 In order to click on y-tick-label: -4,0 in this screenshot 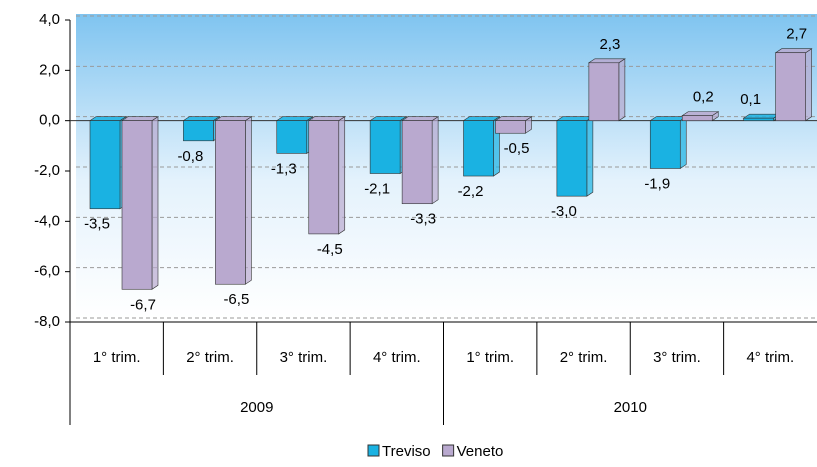, I will do `click(47, 220)`.